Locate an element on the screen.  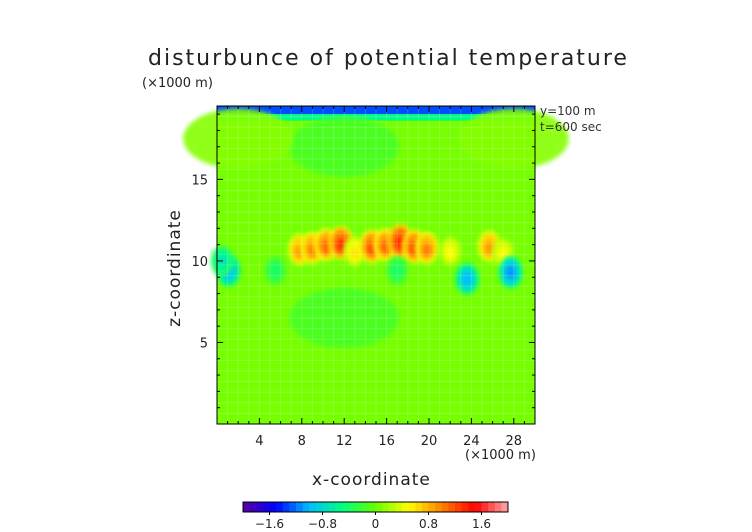
x-tick-label: 12 is located at coordinates (344, 441).